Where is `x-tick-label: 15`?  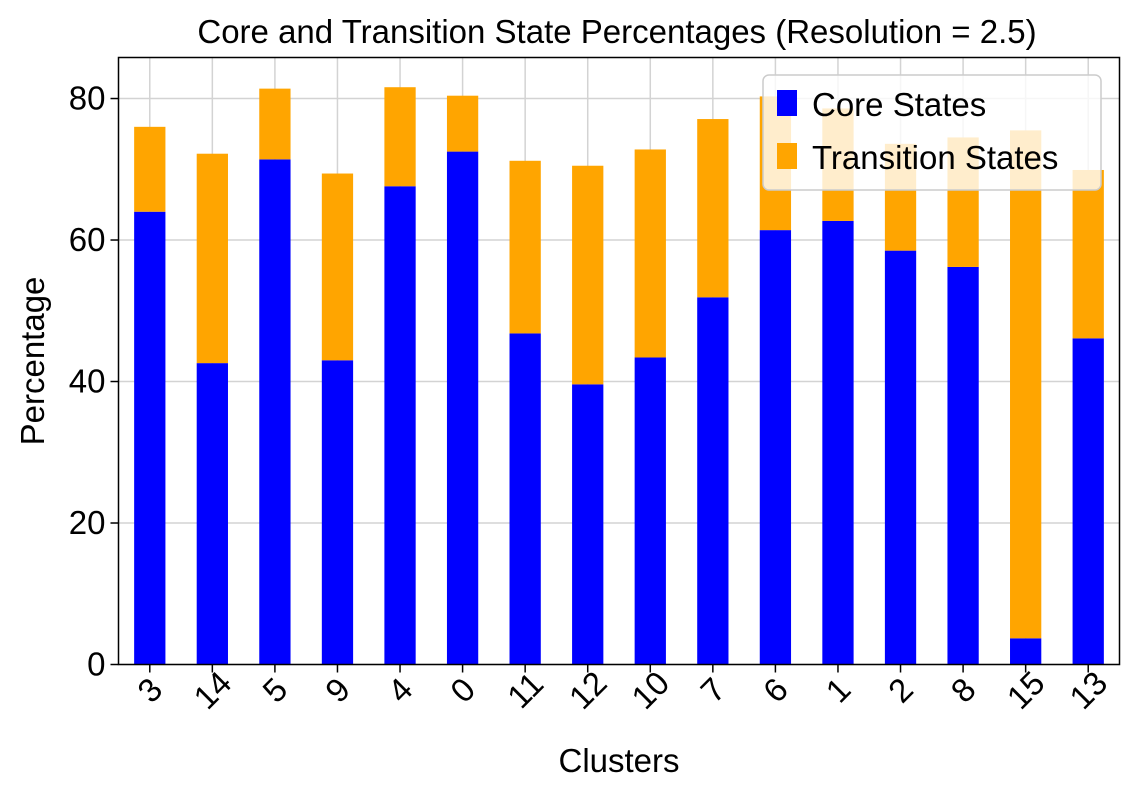 x-tick-label: 15 is located at coordinates (1026, 690).